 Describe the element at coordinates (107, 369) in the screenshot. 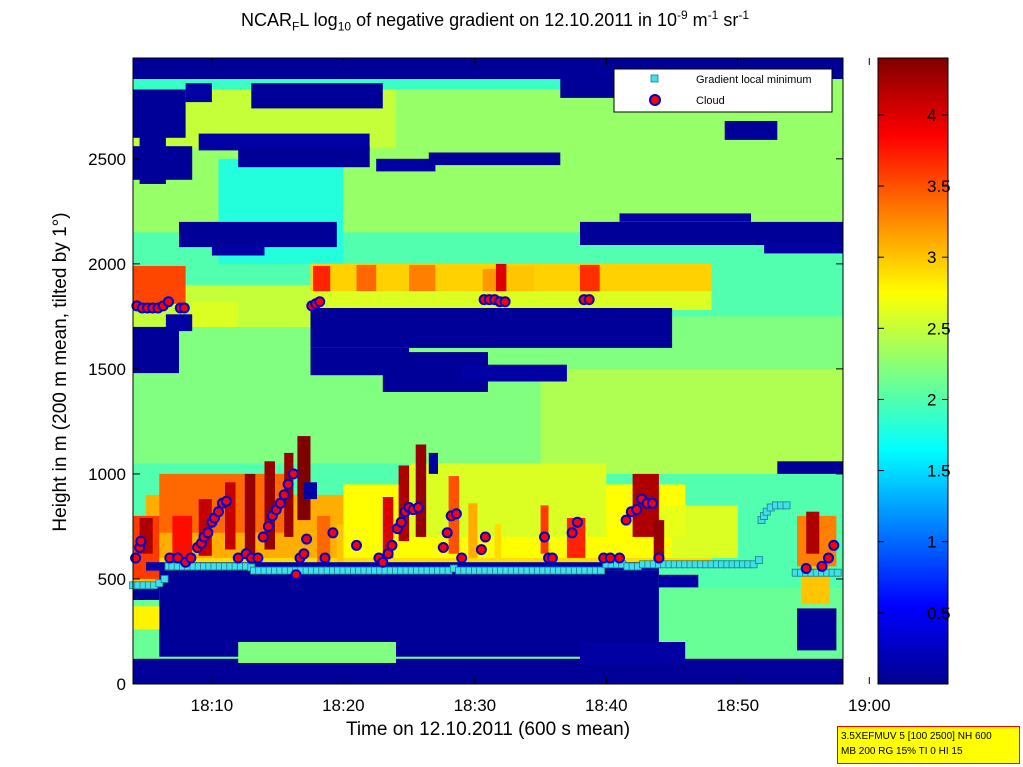

I see `y-tick-label: 1500` at that location.